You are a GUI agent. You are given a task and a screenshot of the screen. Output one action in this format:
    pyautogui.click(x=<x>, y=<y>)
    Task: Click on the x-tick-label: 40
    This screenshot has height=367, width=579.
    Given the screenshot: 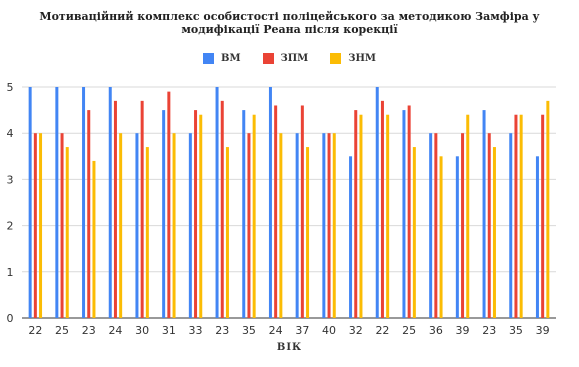 What is the action you would take?
    pyautogui.click(x=329, y=330)
    